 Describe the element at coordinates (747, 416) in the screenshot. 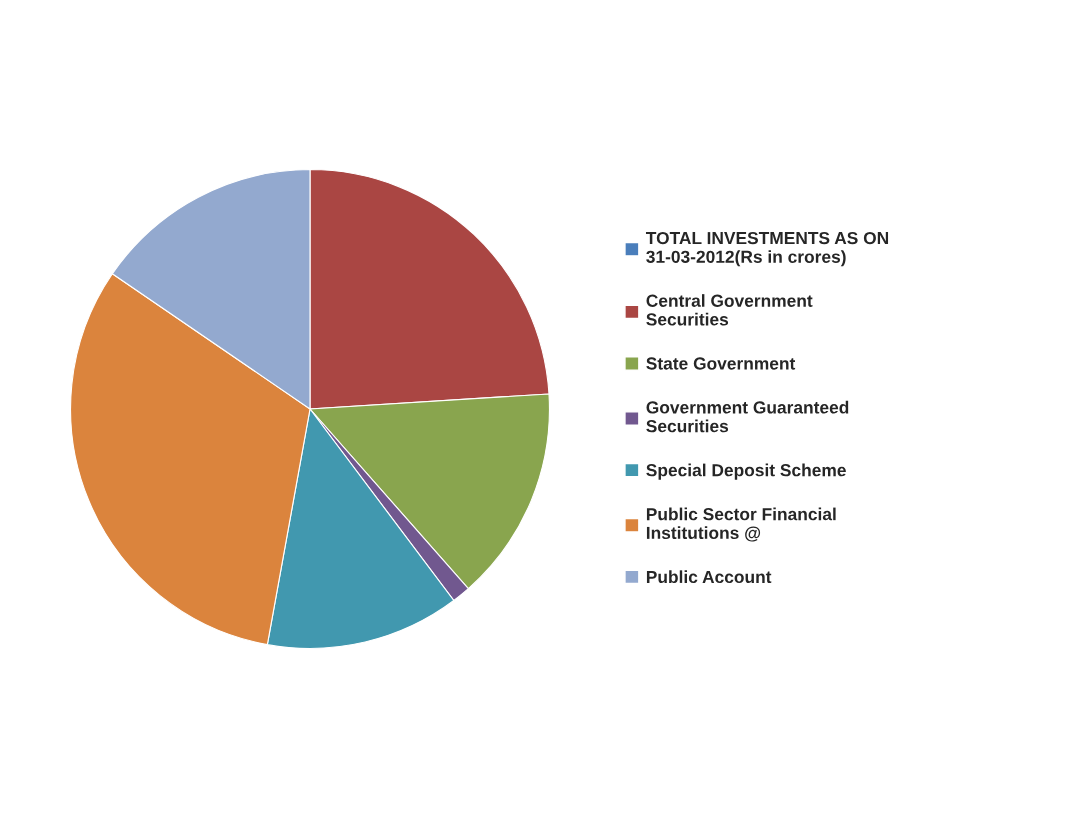

I see `legend-label: Government Guaranteed Securities` at that location.